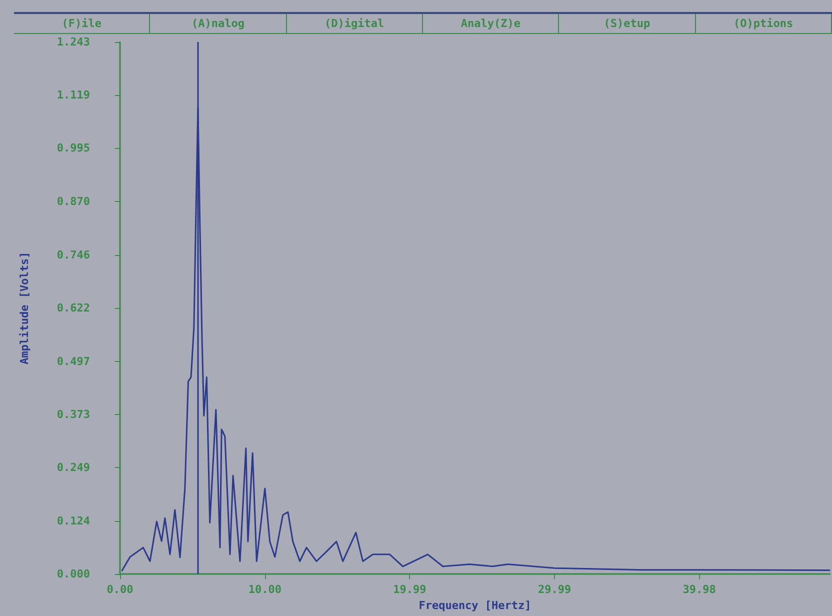 The width and height of the screenshot is (832, 616). Describe the element at coordinates (699, 589) in the screenshot. I see `x-tick-label: 39.98` at that location.